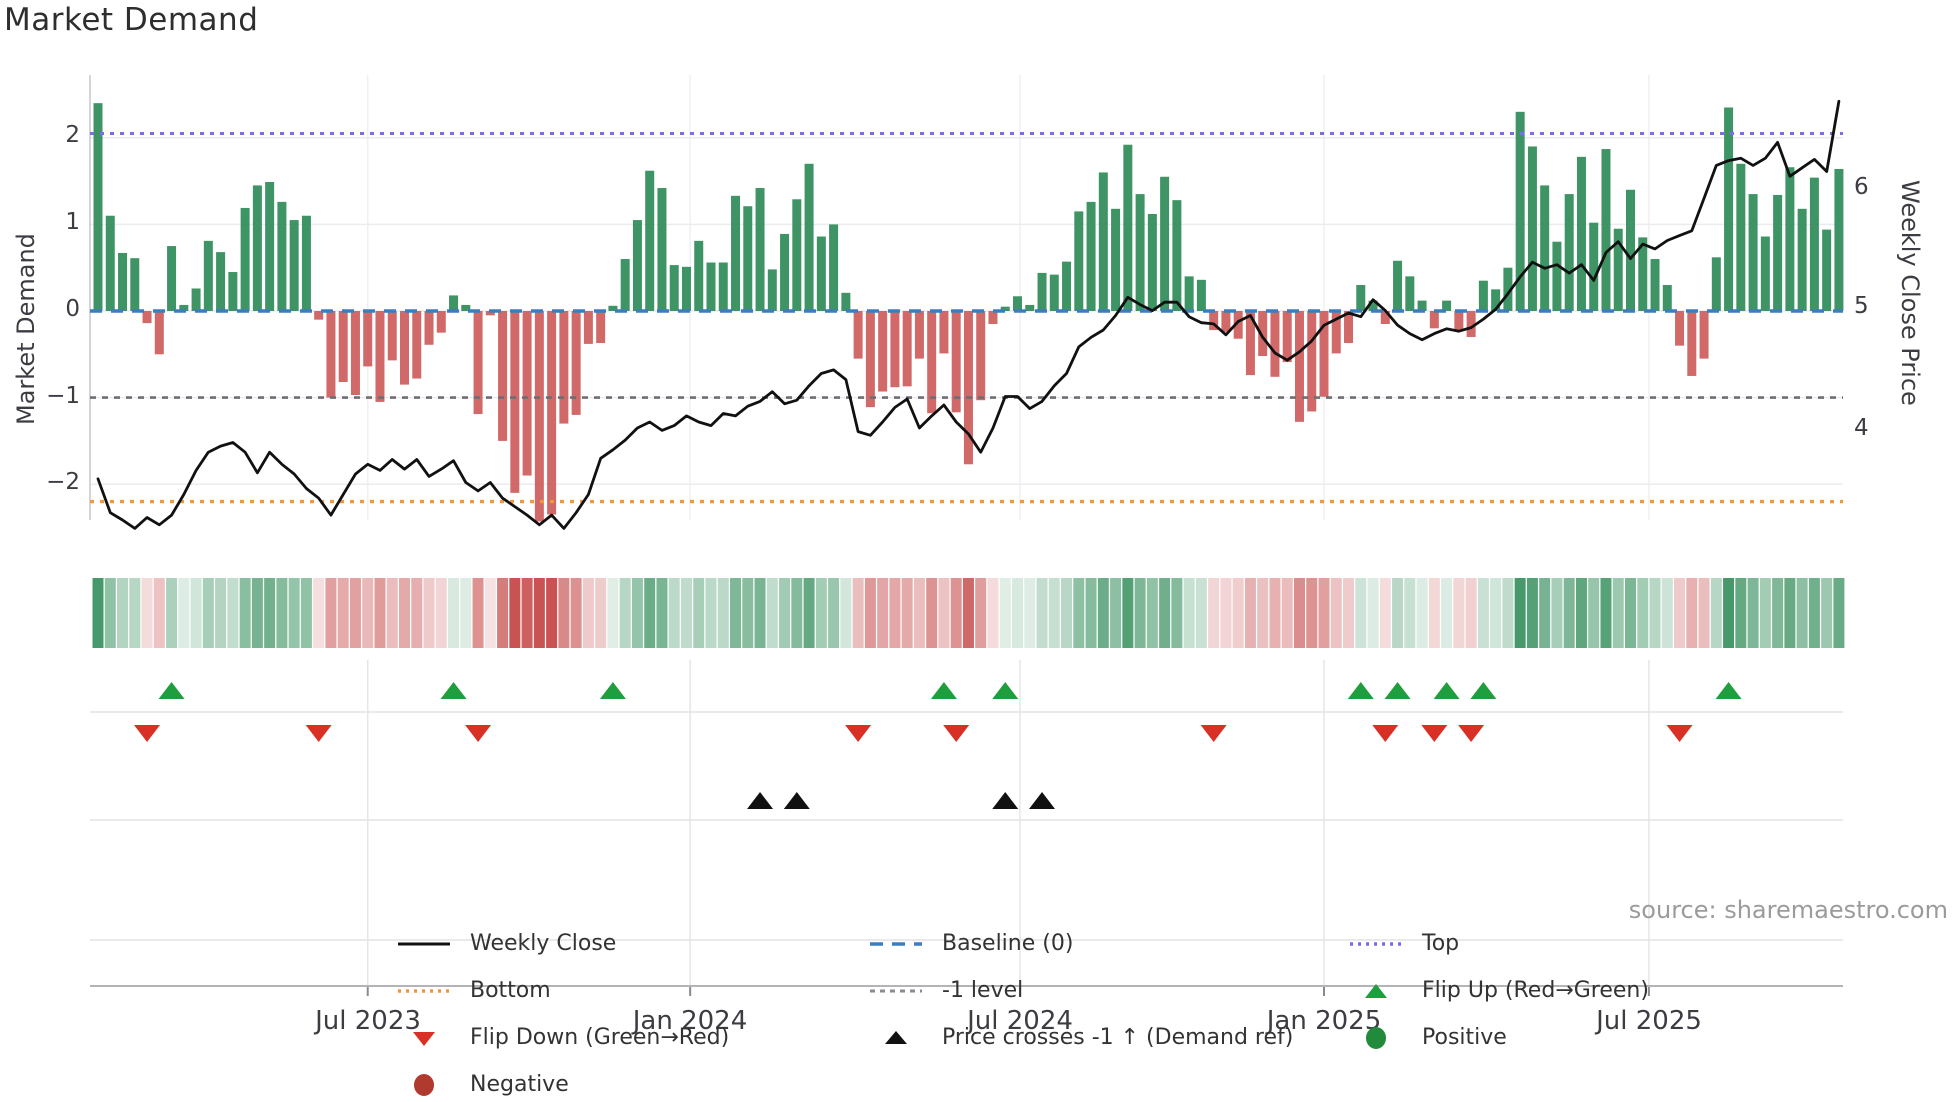 This screenshot has height=1102, width=1960. Describe the element at coordinates (560, 943) in the screenshot. I see `legend-item-weekly-close: Weekly Close` at that location.